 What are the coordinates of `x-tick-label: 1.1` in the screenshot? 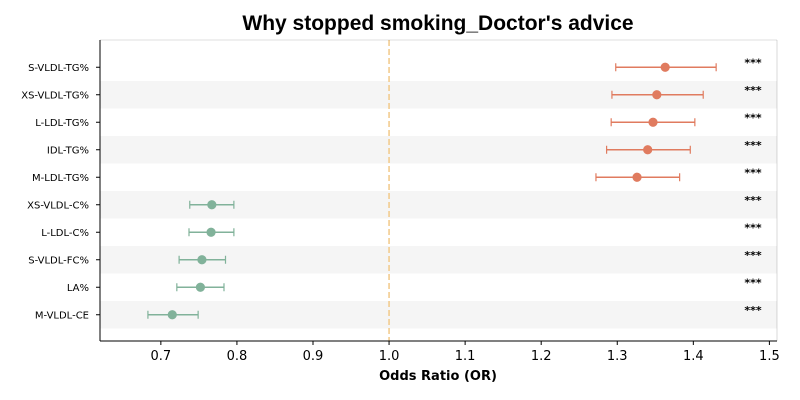 It's located at (465, 356).